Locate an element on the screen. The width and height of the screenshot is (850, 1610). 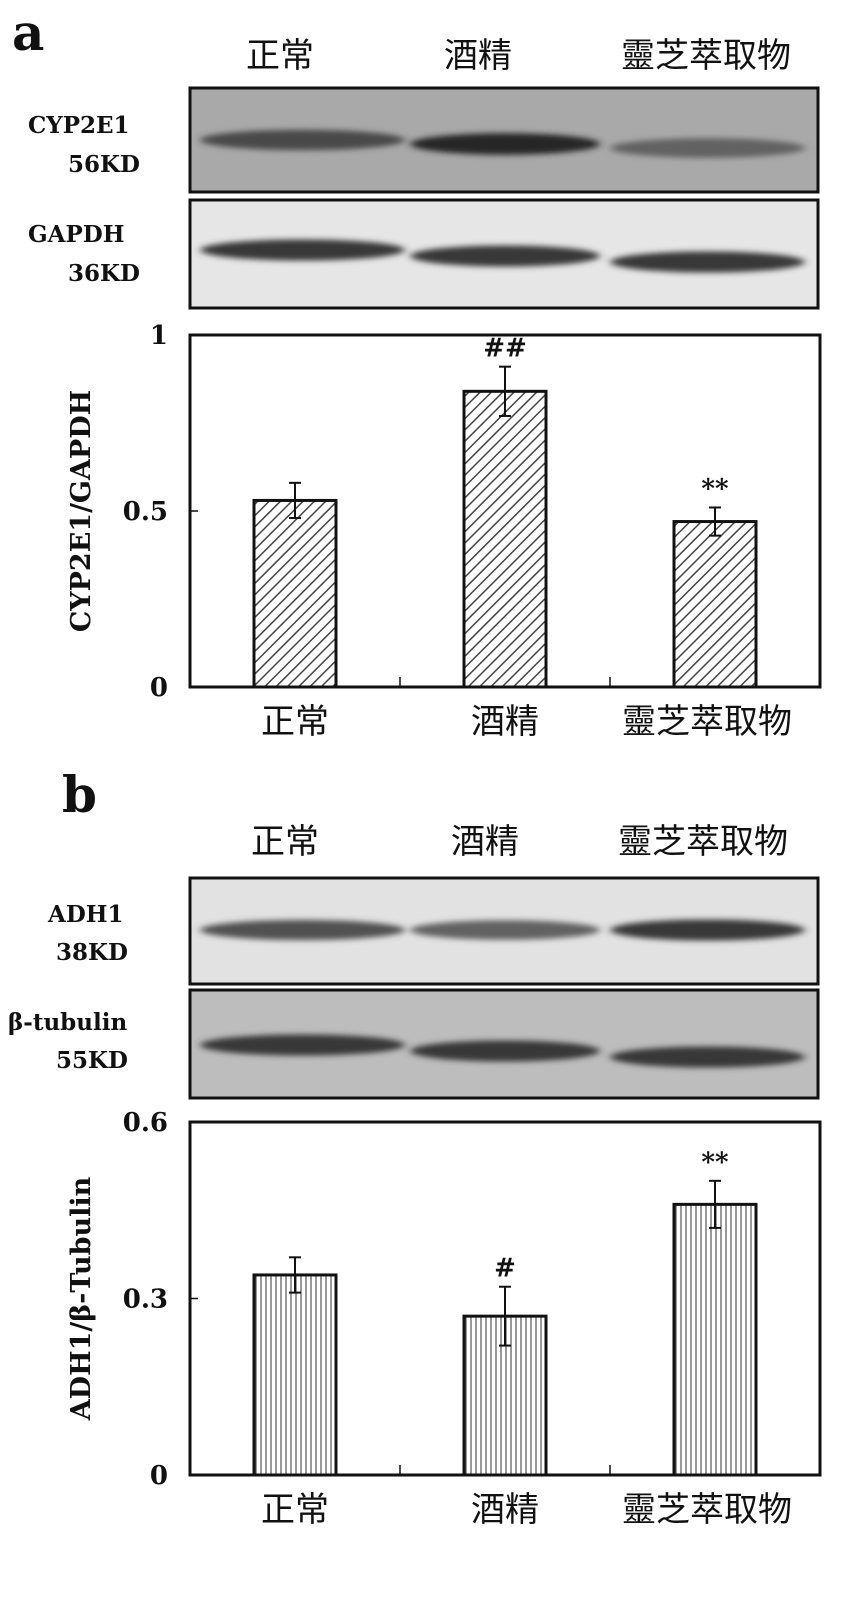
significance-mark: # is located at coordinates (505, 1269).